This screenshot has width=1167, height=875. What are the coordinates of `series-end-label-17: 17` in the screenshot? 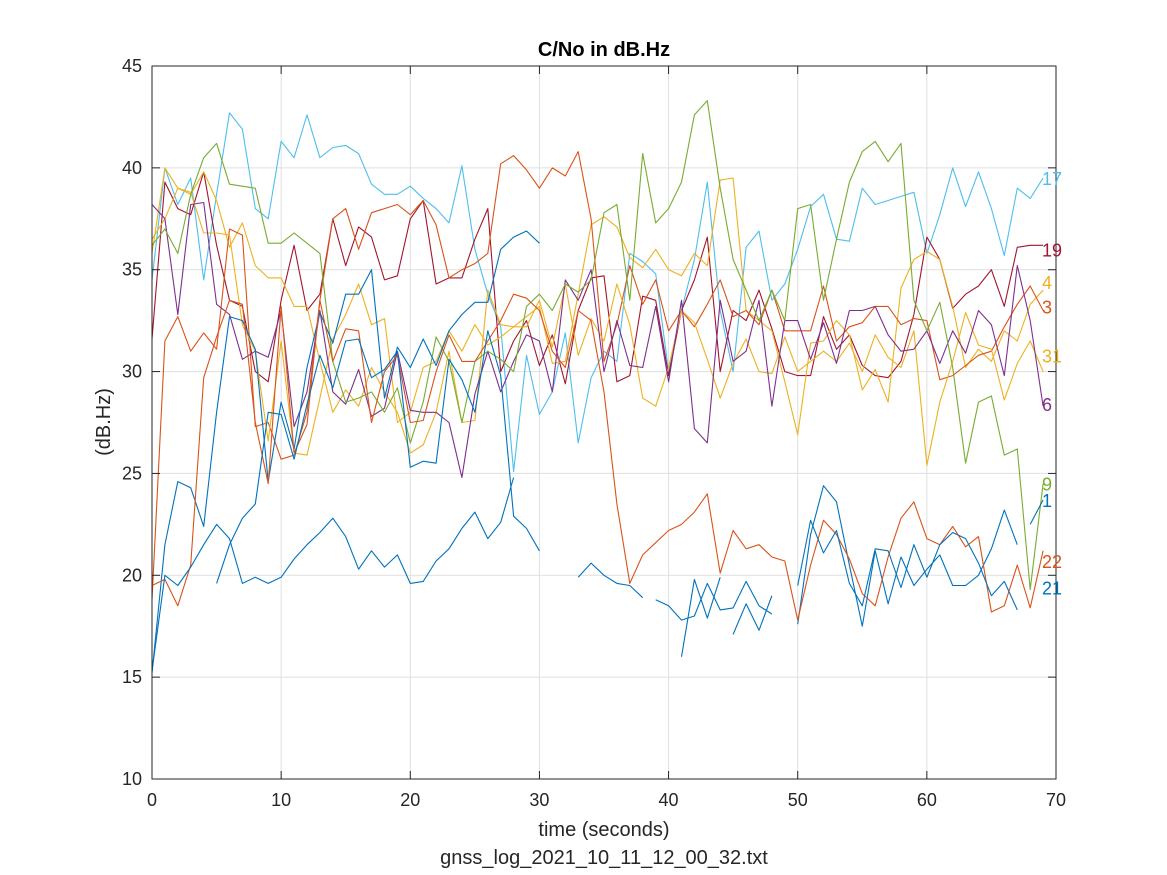 It's located at (1052, 179).